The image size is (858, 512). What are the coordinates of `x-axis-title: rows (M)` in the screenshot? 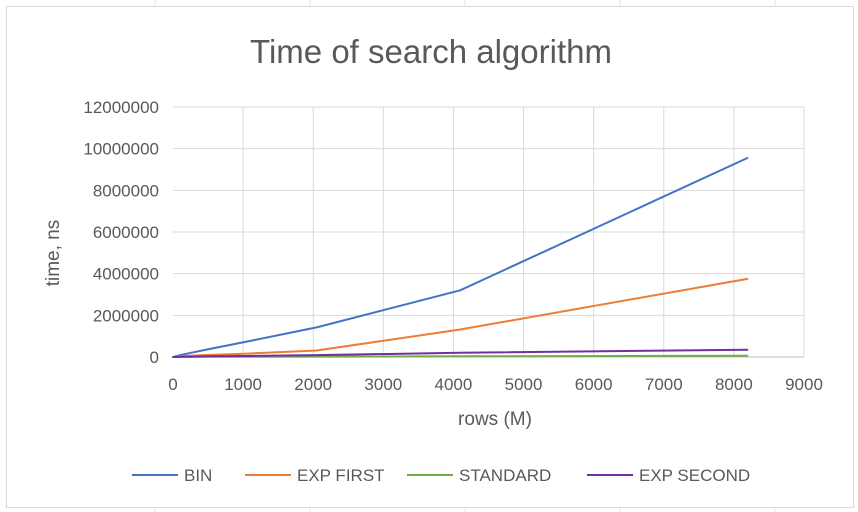 It's located at (495, 419).